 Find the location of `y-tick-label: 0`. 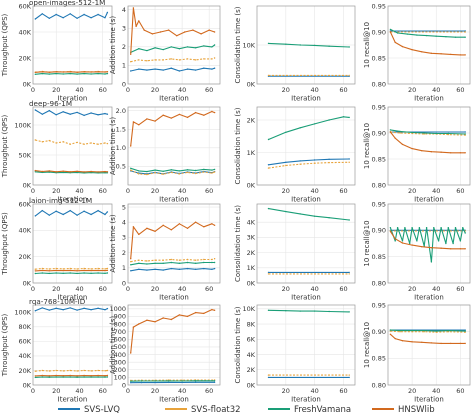

y-tick-label: 0 is located at coordinates (124, 283).